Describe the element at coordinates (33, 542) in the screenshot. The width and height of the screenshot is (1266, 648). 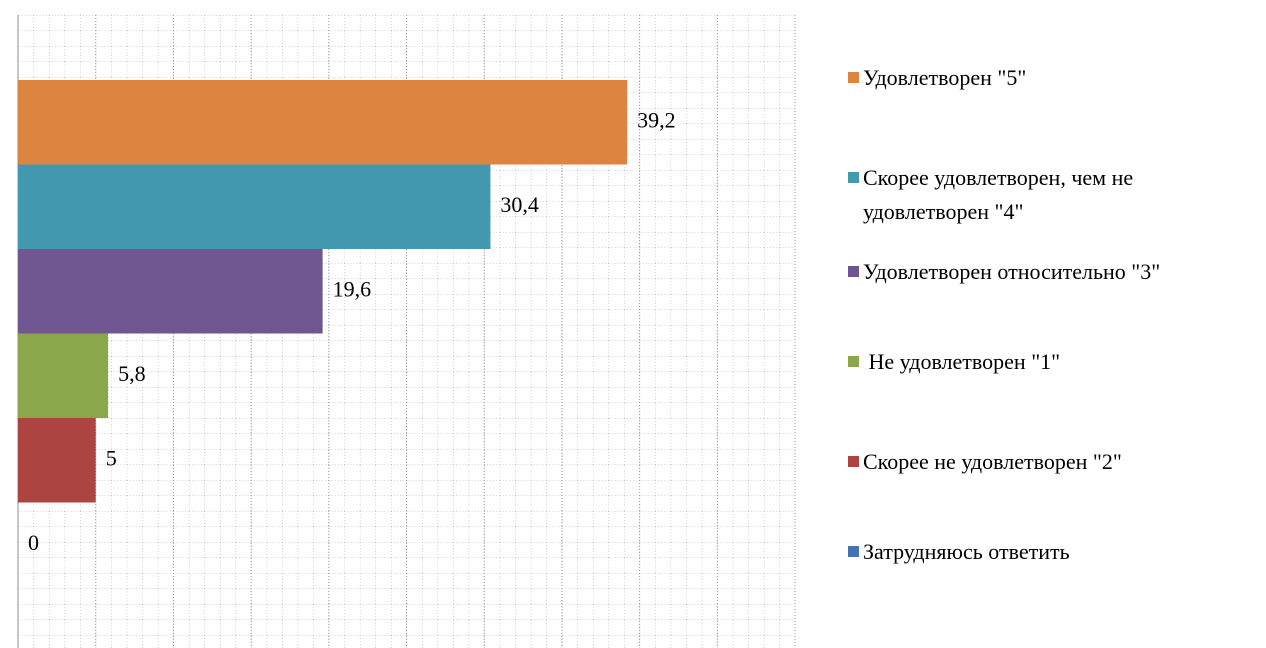
I see `data-label: 0` at that location.